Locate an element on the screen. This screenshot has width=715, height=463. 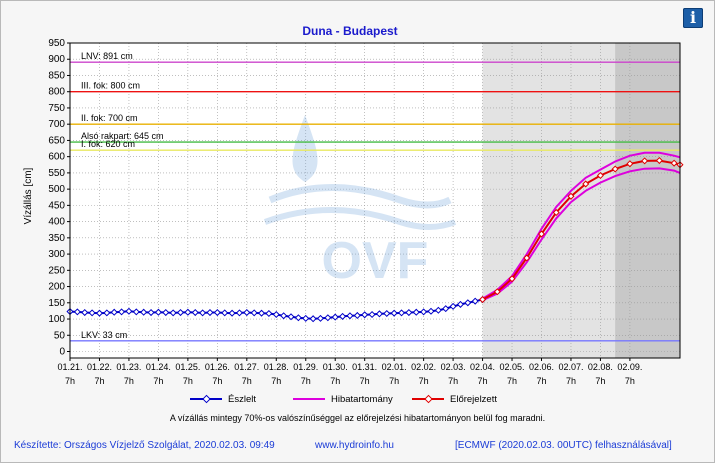
x-tick-label-date: 01.28. is located at coordinates (276, 367).